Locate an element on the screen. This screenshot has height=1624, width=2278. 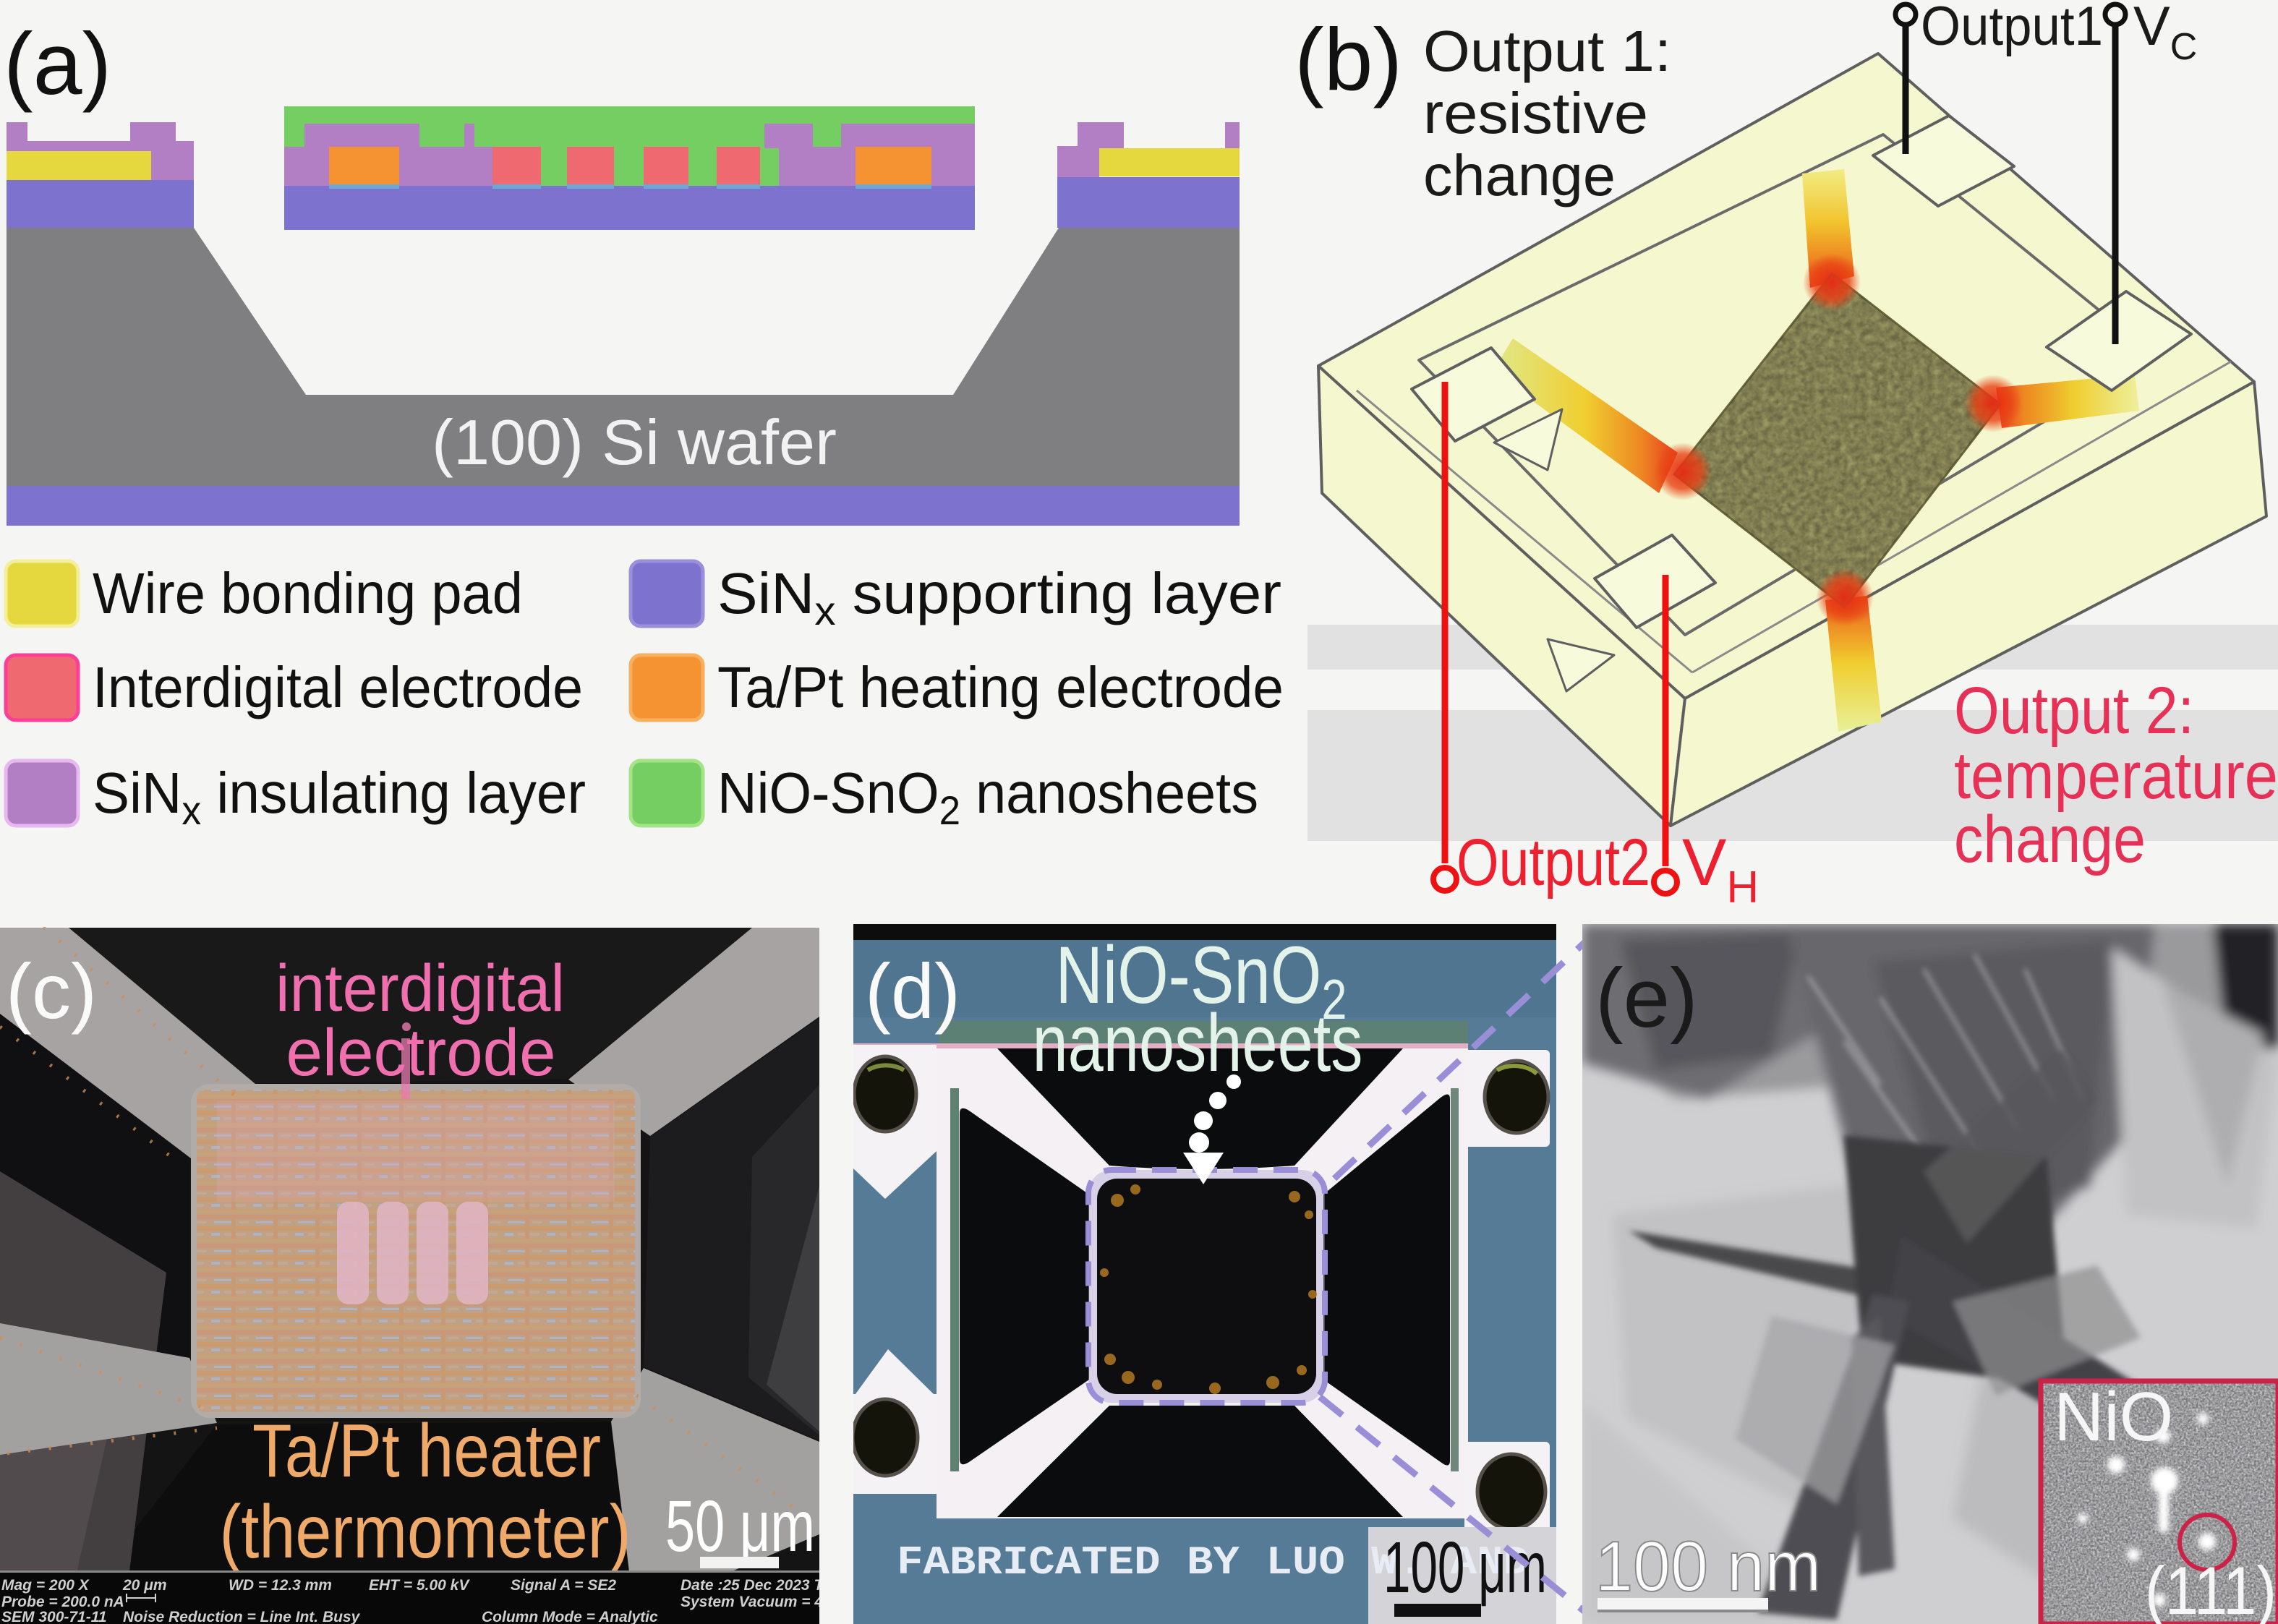
svg-text: (111) is located at coordinates (2211, 1588).